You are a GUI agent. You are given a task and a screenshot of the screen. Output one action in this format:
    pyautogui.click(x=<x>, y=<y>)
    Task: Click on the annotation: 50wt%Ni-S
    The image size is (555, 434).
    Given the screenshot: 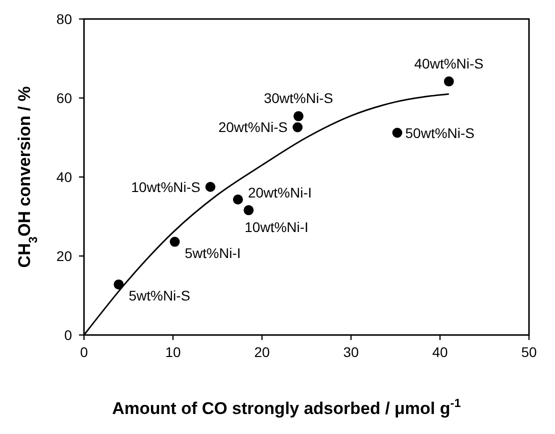 What is the action you would take?
    pyautogui.click(x=440, y=132)
    